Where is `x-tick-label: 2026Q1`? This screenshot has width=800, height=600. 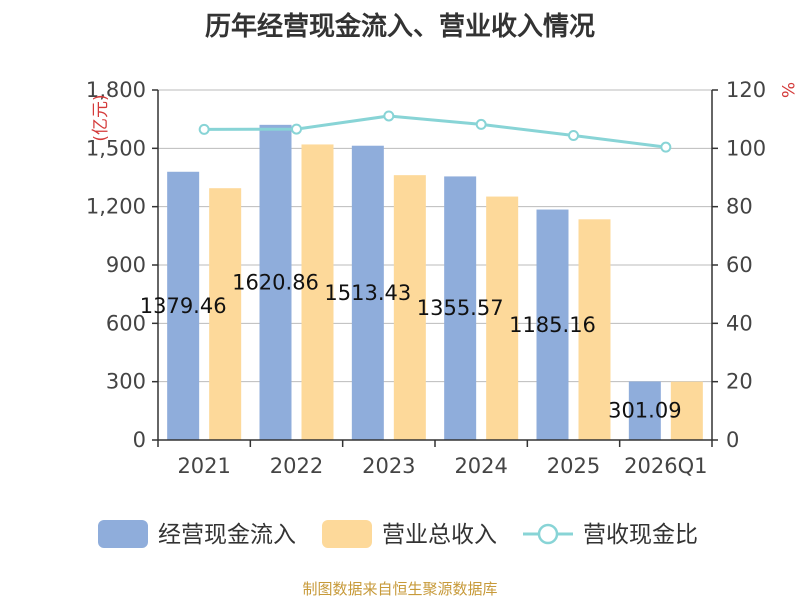
x-tick-label: 2026Q1 is located at coordinates (665, 466).